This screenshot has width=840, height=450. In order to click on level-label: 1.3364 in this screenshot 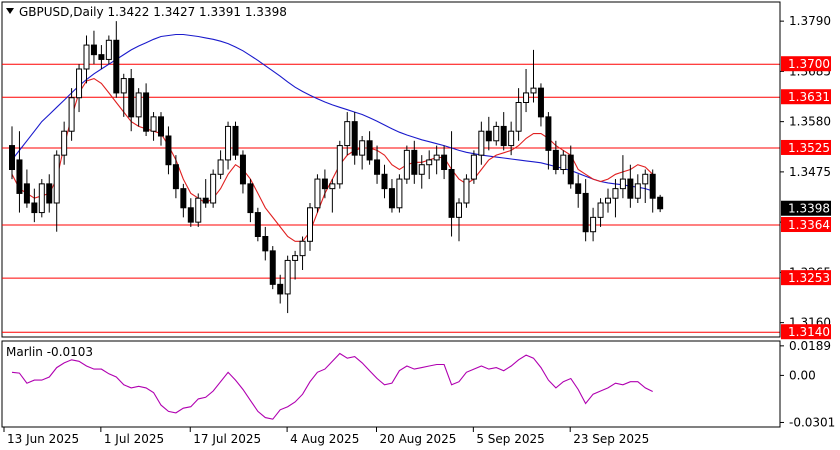, I will do `click(809, 225)`.